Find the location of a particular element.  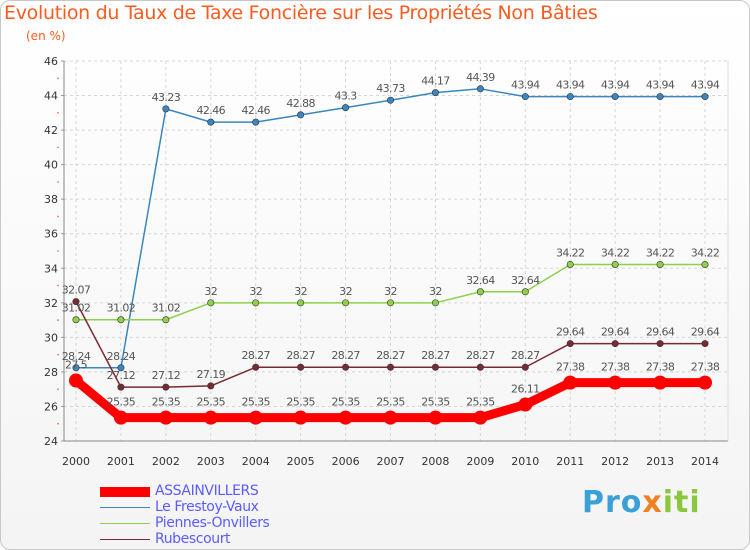

x-tick-label: 2001 is located at coordinates (121, 461).